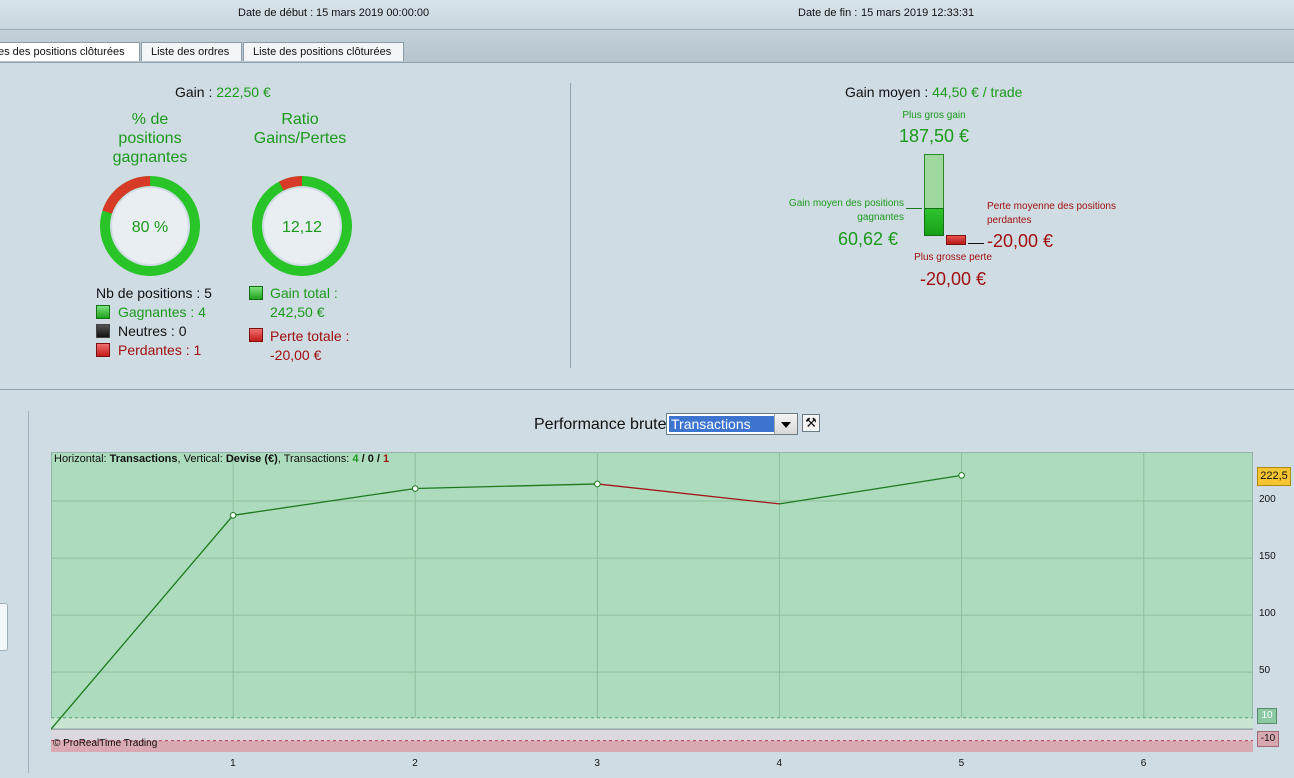 This screenshot has width=1294, height=778. What do you see at coordinates (370, 459) in the screenshot?
I see `legend-neutral: 0` at bounding box center [370, 459].